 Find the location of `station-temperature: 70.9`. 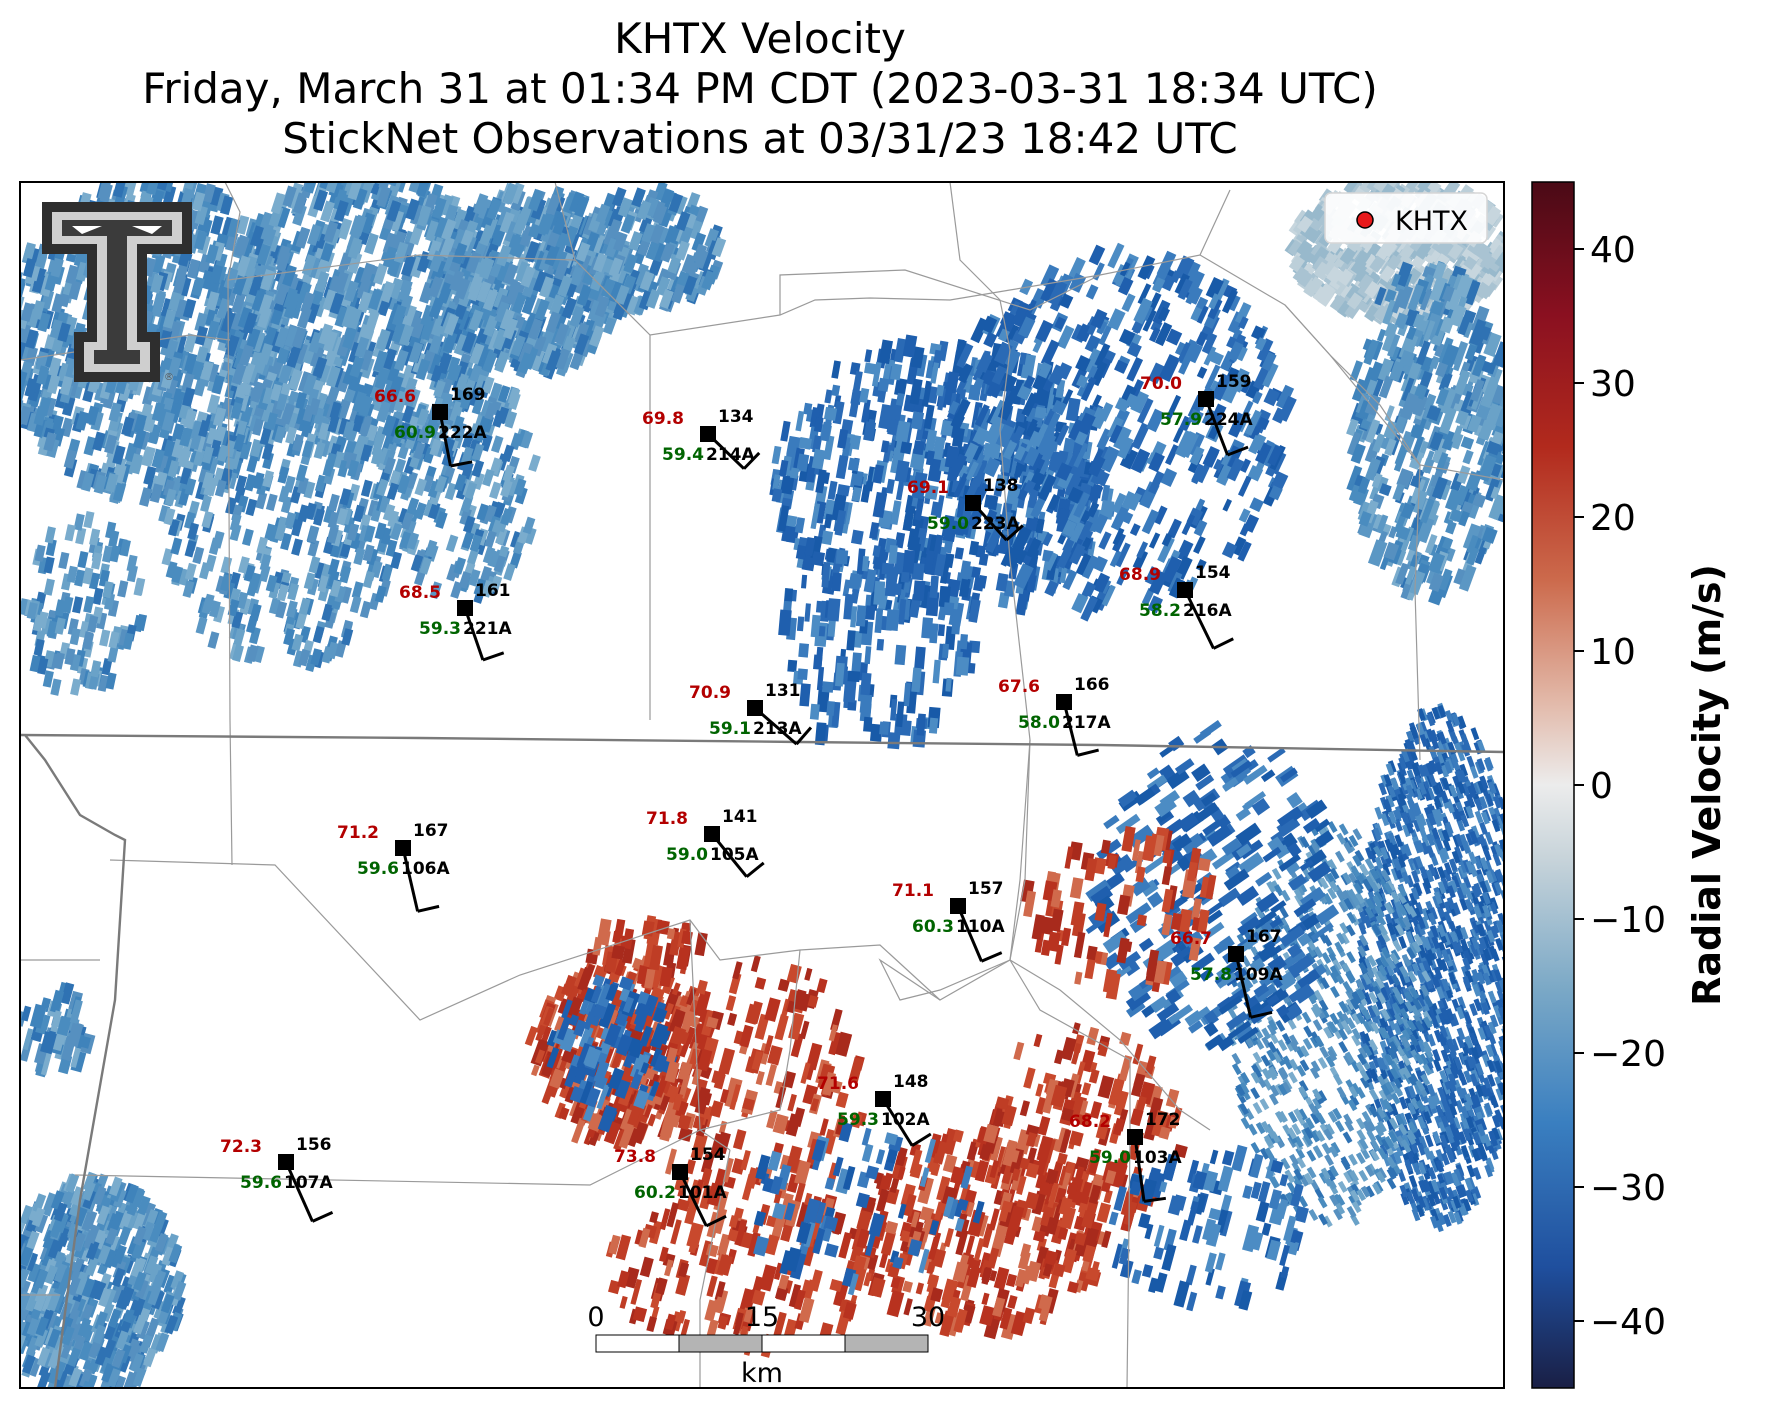

station-temperature: 70.9 is located at coordinates (710, 693).